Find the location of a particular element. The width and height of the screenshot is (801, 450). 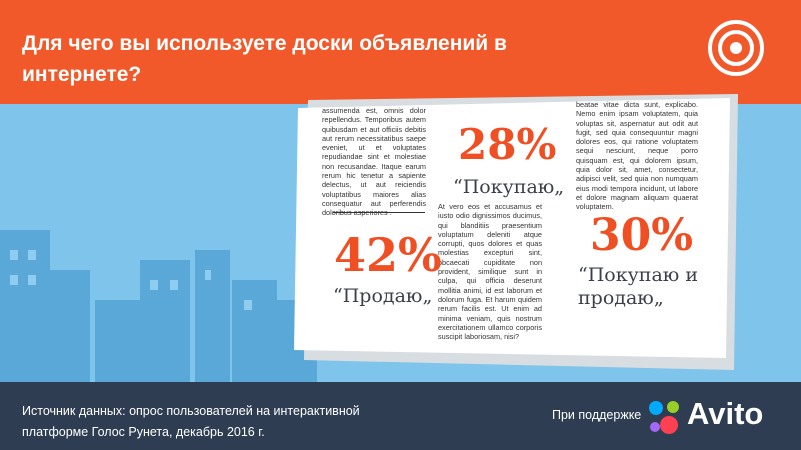

avito-logo: Avito is located at coordinates (725, 413).